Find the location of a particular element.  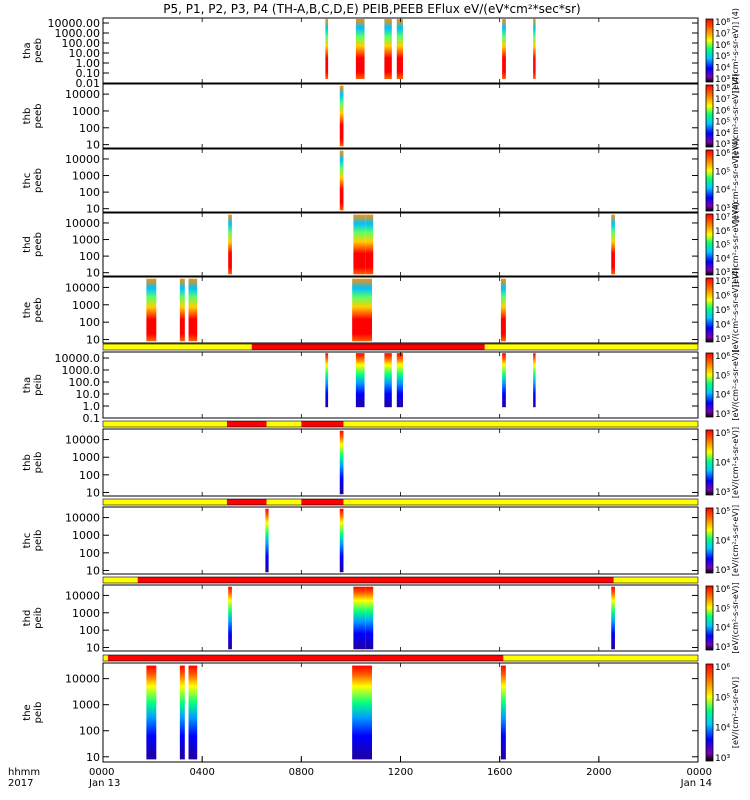

x-tick-label: 1200 is located at coordinates (400, 772).